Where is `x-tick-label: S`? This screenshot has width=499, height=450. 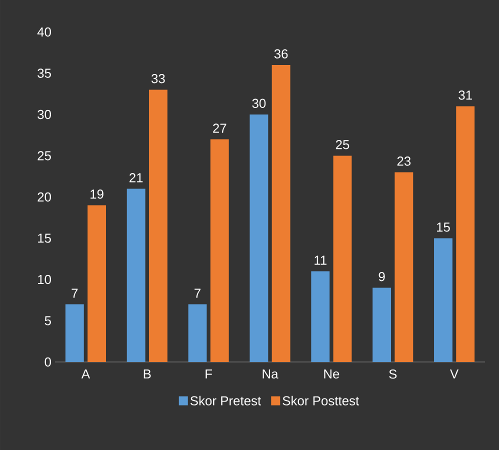 x-tick-label: S is located at coordinates (393, 374).